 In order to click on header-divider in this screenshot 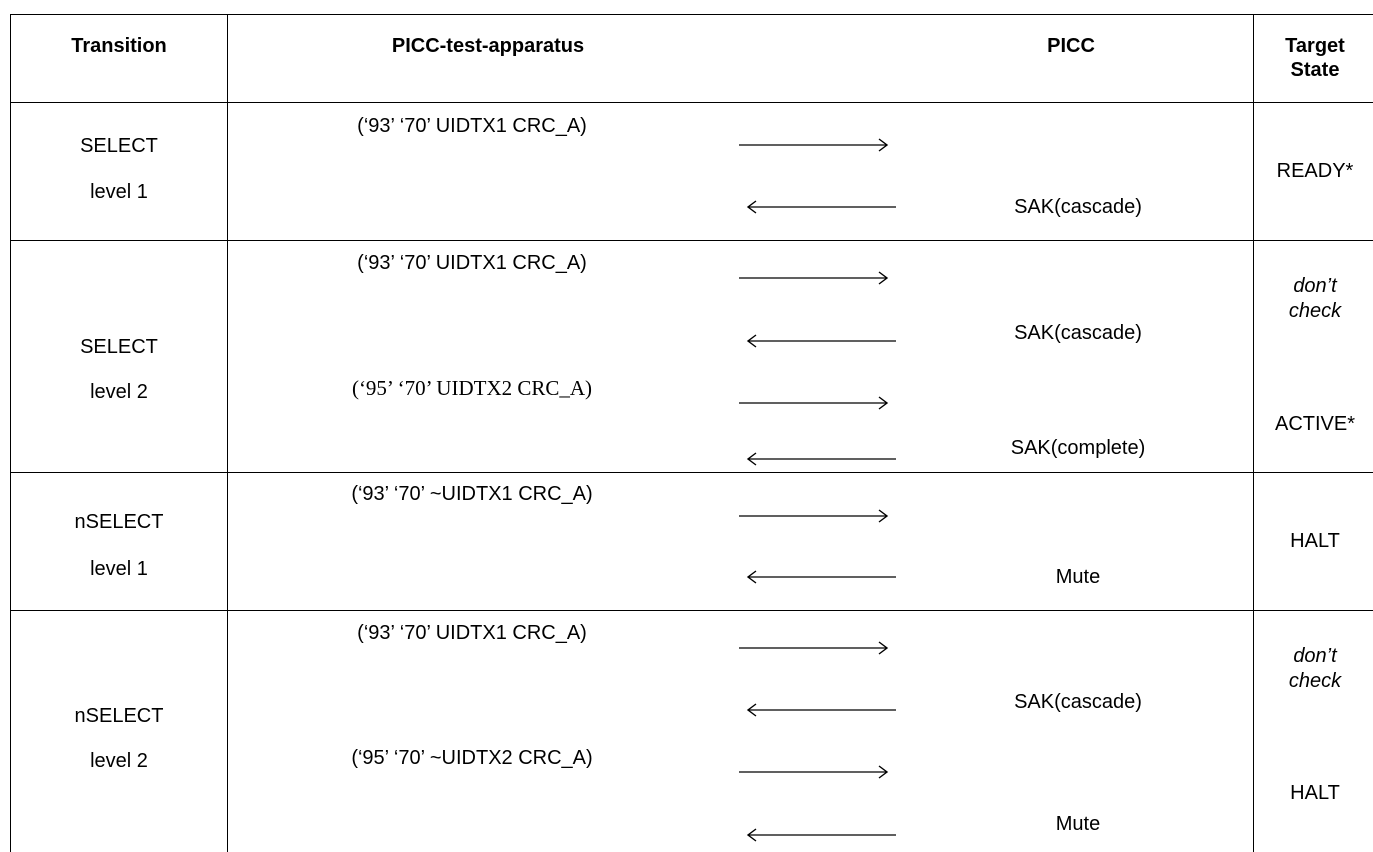, I will do `click(691, 102)`.